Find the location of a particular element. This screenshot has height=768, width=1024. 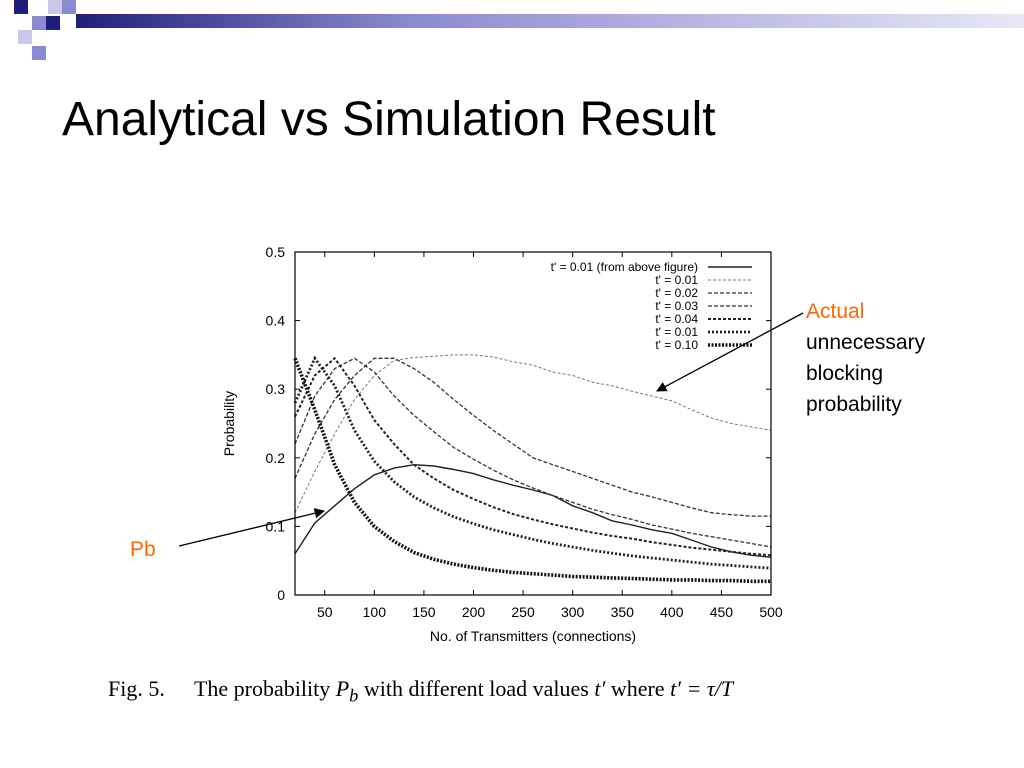

pb-annotation-arrow is located at coordinates (252, 527).